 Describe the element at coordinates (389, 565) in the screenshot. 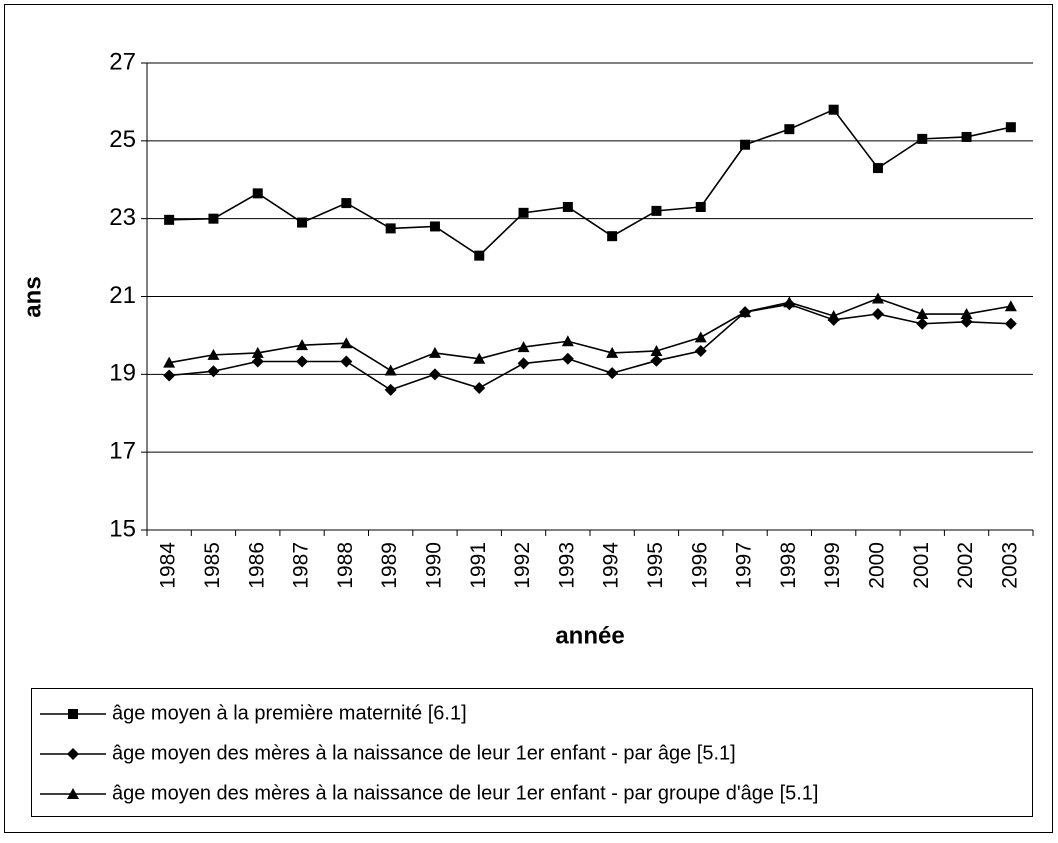

I see `x-tick-label: 1989` at that location.